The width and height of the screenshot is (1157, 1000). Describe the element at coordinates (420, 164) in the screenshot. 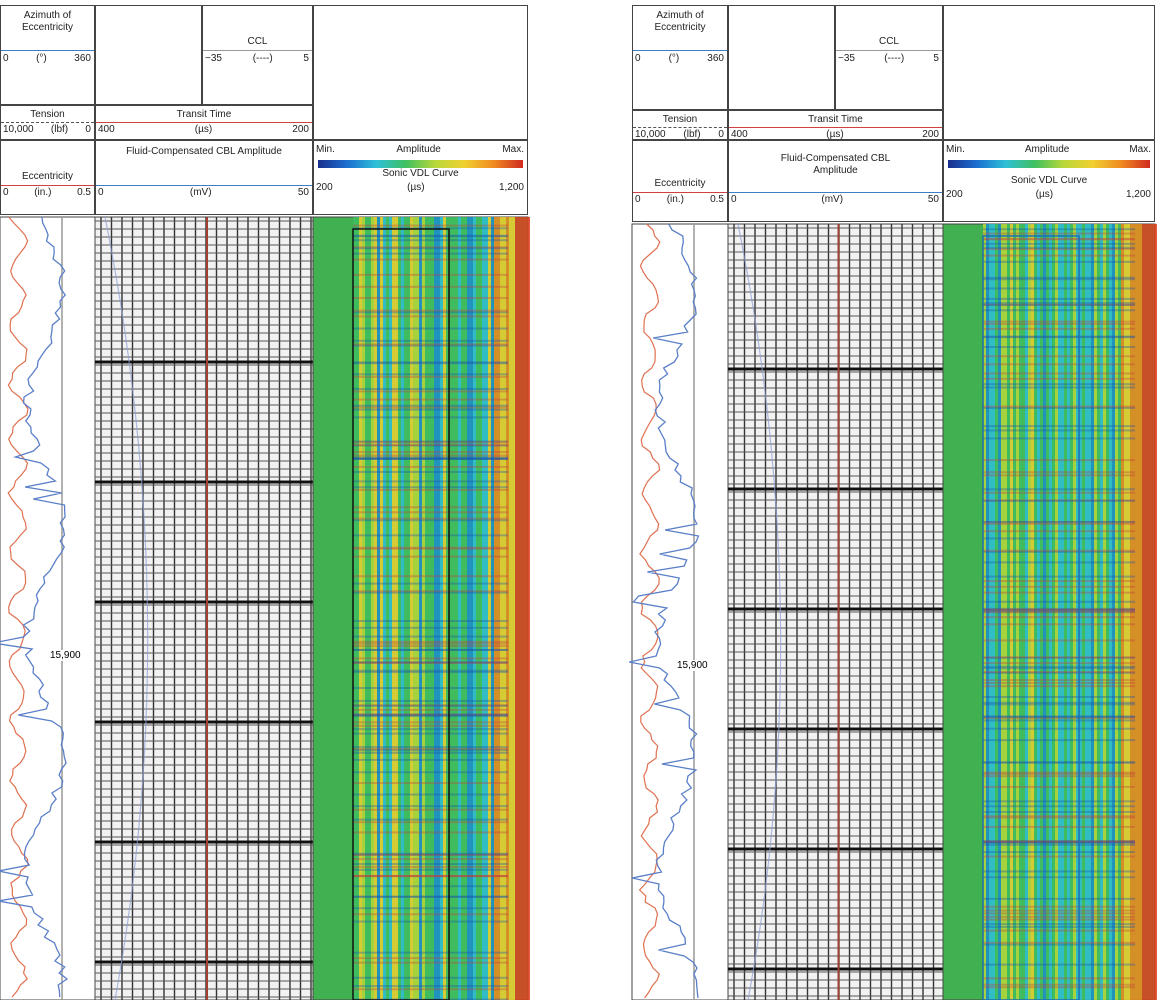

I see `color-bar` at that location.